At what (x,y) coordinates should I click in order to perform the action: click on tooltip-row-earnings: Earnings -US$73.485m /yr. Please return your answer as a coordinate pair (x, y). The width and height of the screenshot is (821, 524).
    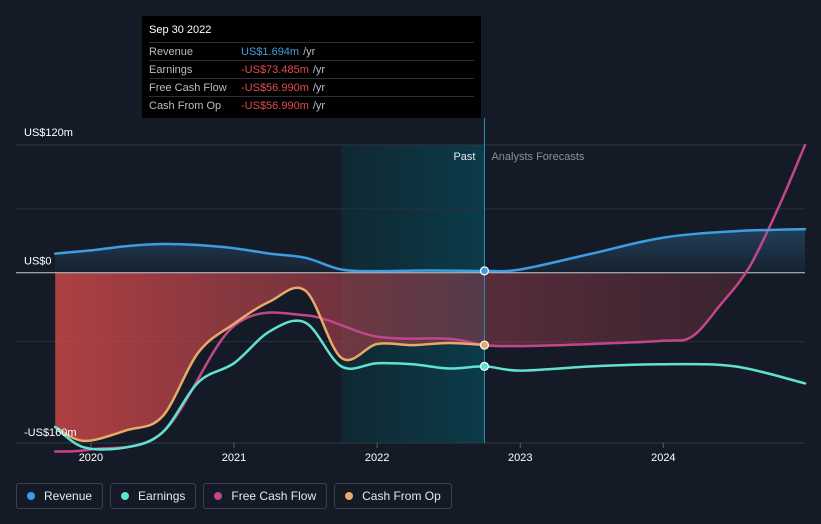
    Looking at the image, I should click on (311, 69).